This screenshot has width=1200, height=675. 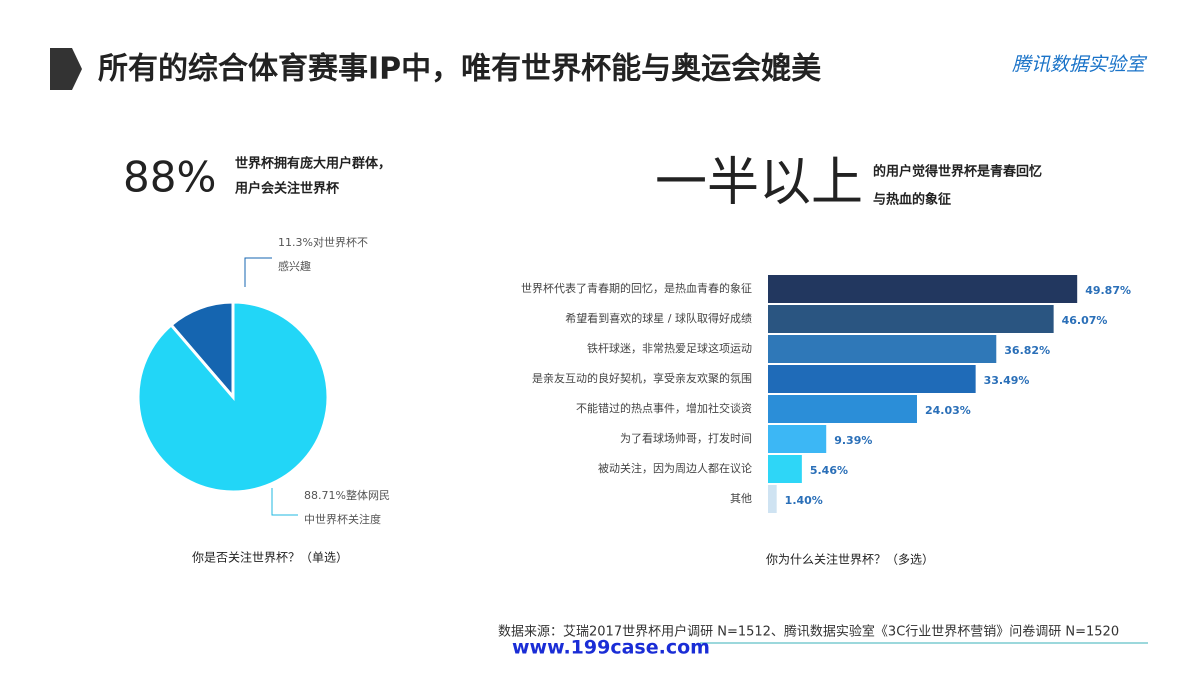 What do you see at coordinates (1085, 320) in the screenshot?
I see `bar-value-label: 46.07%` at bounding box center [1085, 320].